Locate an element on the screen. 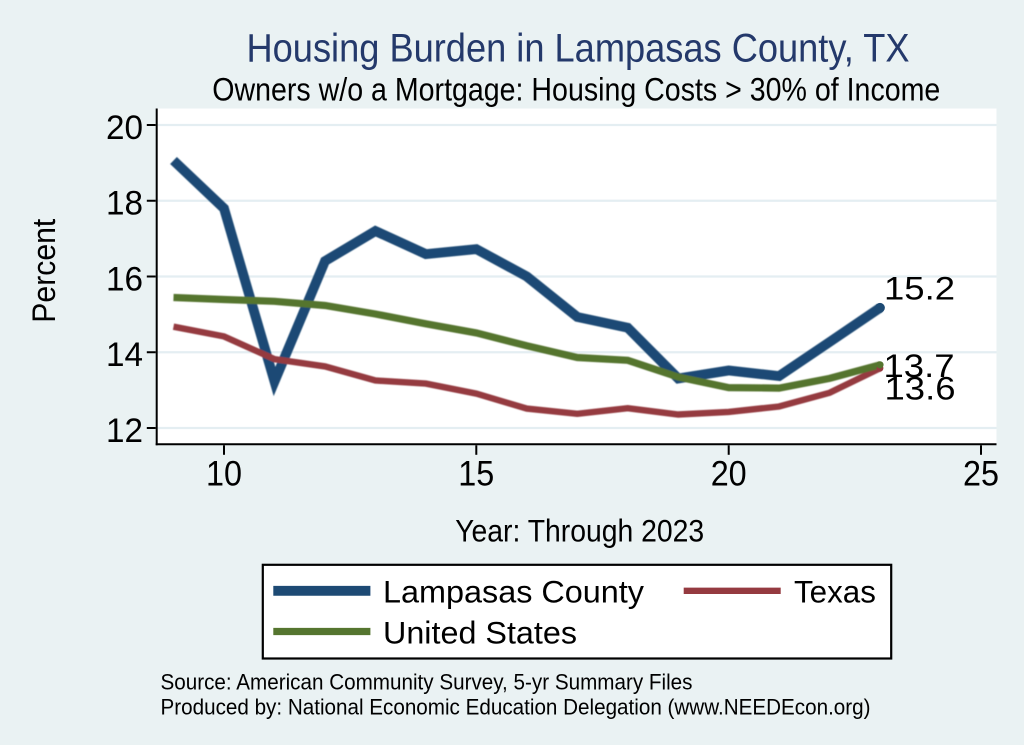 The image size is (1024, 745). svg-text: Percent is located at coordinates (44, 271).